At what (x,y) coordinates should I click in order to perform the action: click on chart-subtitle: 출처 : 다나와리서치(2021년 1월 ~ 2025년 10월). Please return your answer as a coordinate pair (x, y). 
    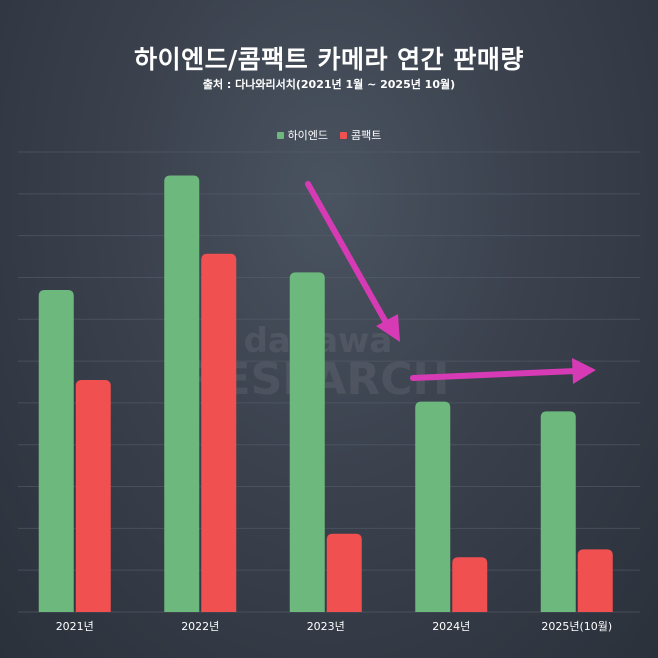
    Looking at the image, I should click on (329, 84).